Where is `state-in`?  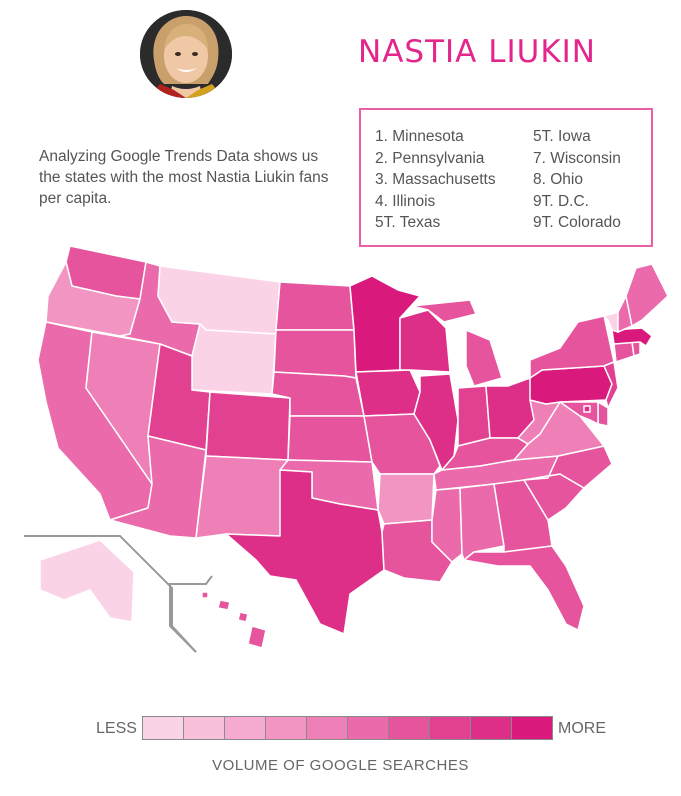
state-in is located at coordinates (474, 416).